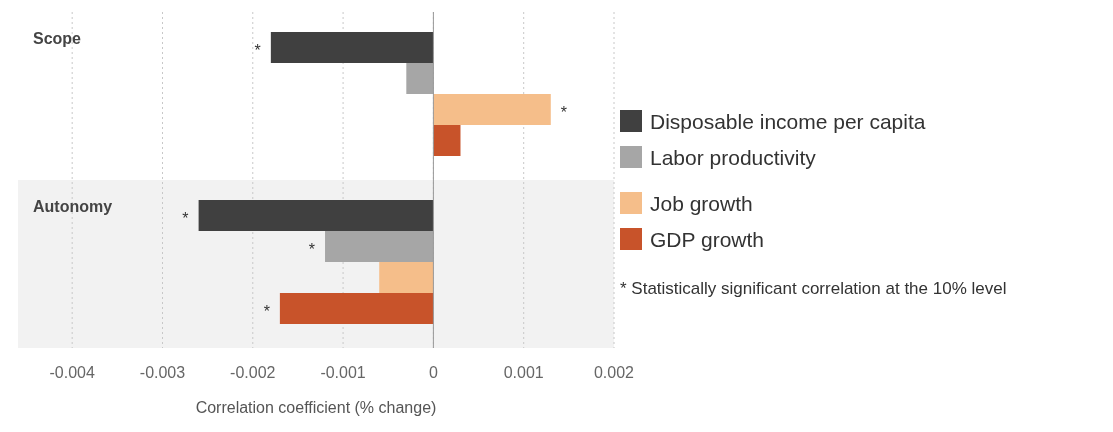  I want to click on y-tick-label: Autonomy, so click(73, 206).